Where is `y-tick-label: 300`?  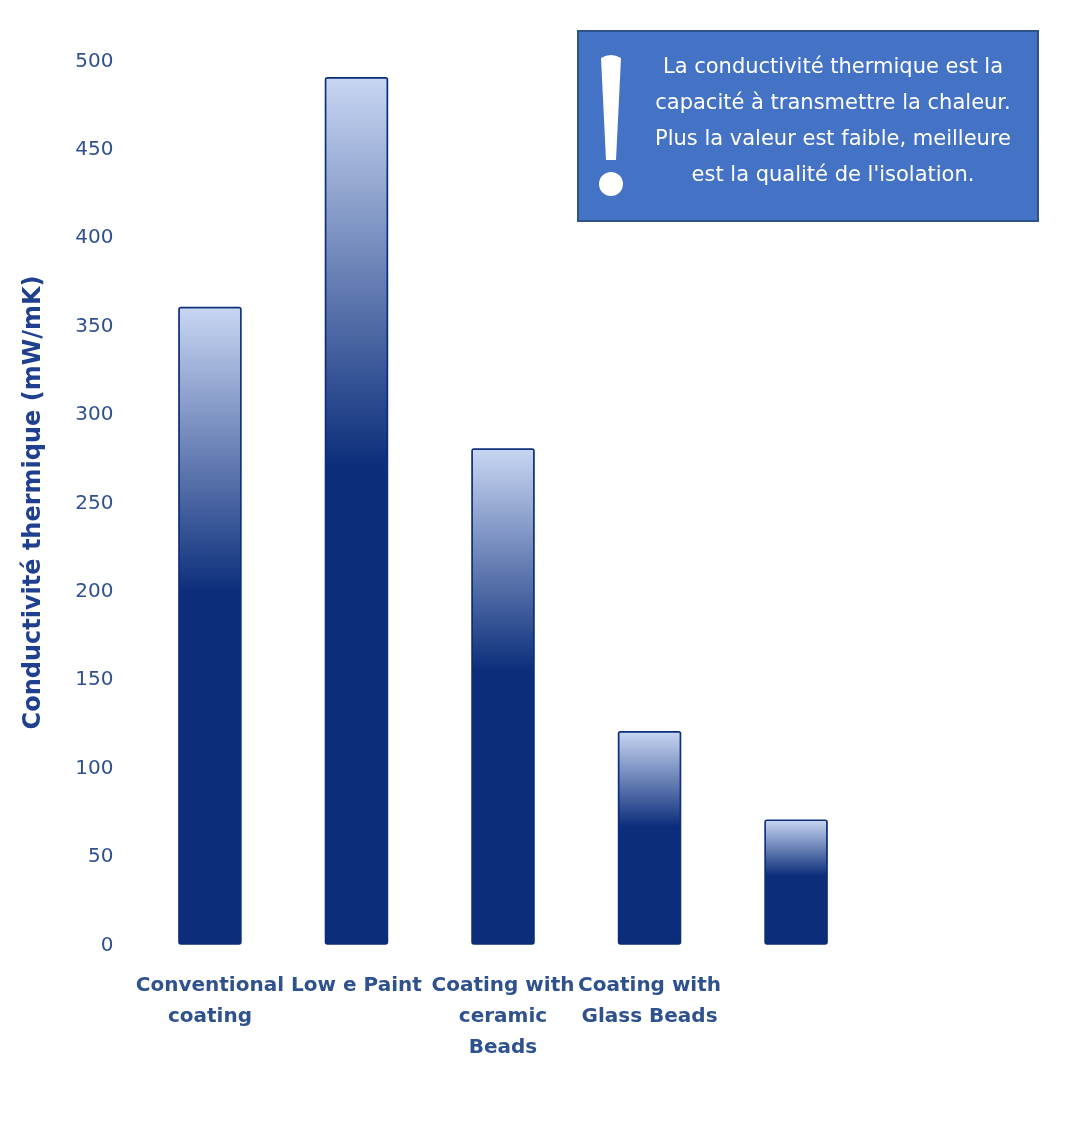 y-tick-label: 300 is located at coordinates (94, 413).